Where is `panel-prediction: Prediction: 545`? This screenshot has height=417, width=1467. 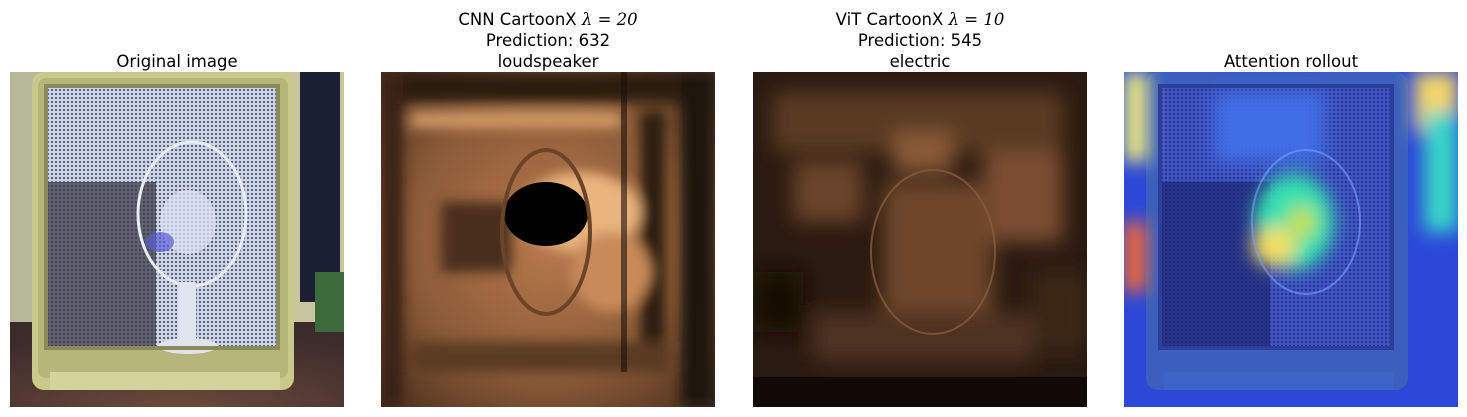
panel-prediction: Prediction: 545 is located at coordinates (920, 40).